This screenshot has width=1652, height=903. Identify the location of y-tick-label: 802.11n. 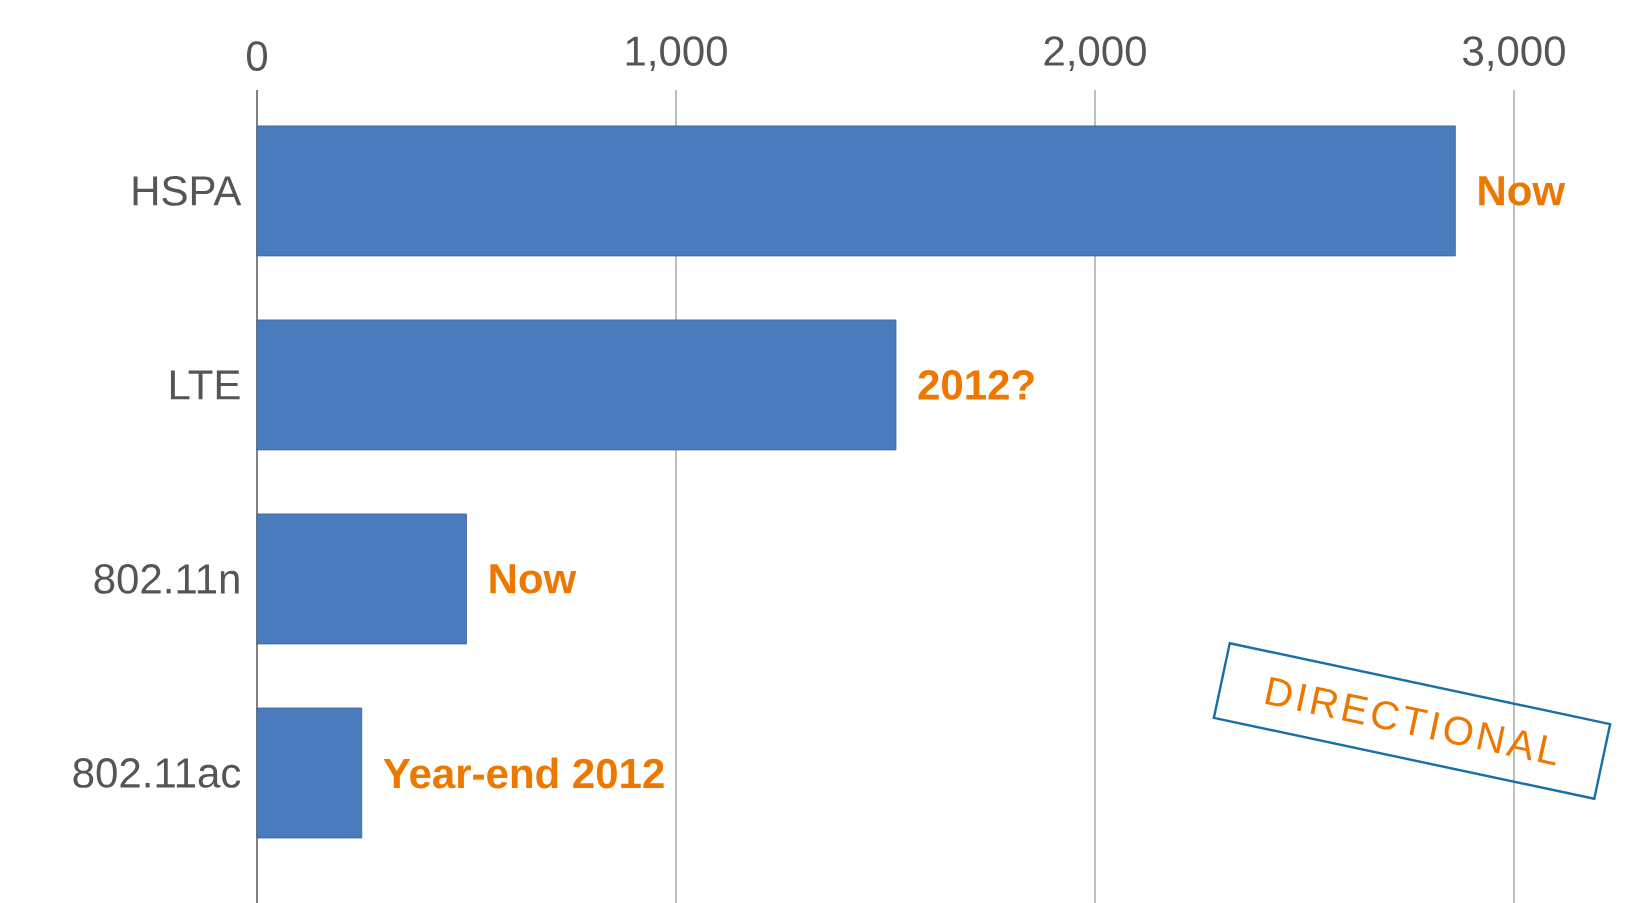
(166, 579).